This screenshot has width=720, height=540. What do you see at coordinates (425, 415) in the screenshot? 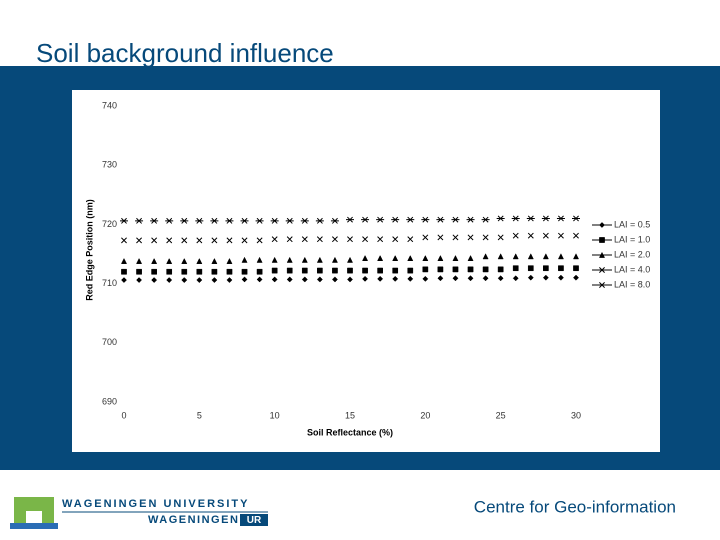
I see `x-tick-label: 20` at bounding box center [425, 415].